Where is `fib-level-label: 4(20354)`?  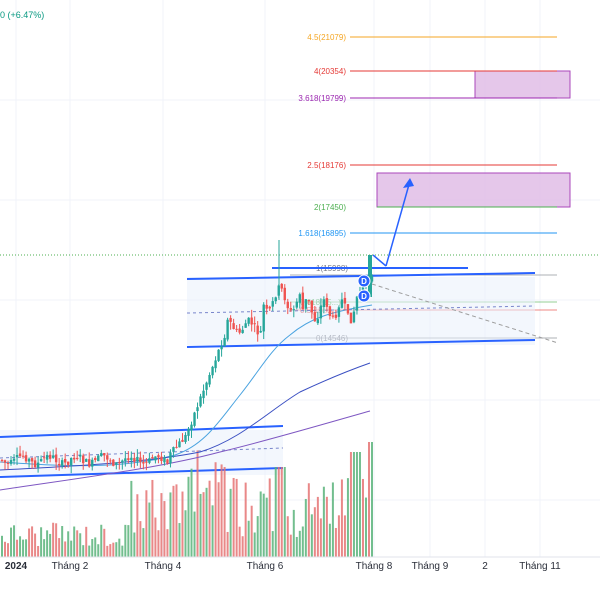 fib-level-label: 4(20354) is located at coordinates (330, 71).